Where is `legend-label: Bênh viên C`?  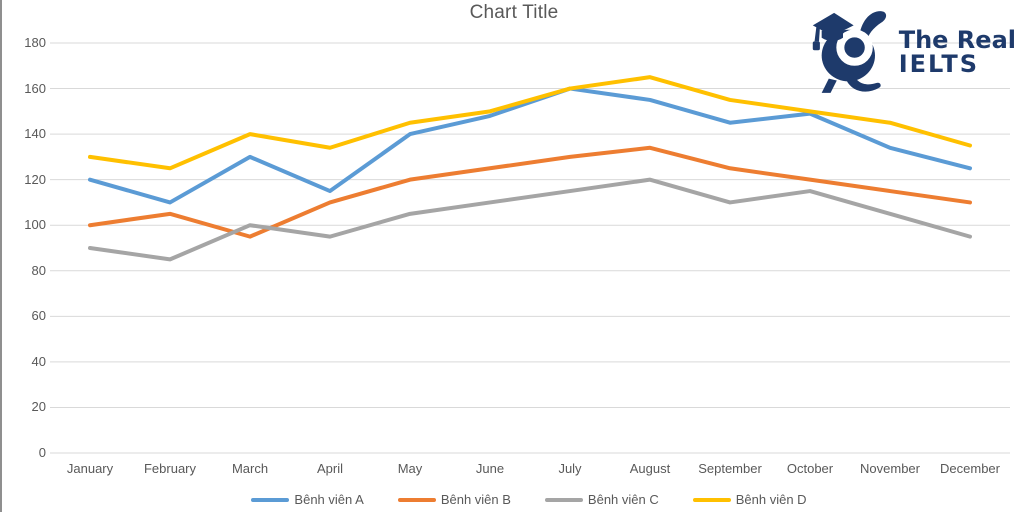 legend-label: Bênh viên C is located at coordinates (623, 499).